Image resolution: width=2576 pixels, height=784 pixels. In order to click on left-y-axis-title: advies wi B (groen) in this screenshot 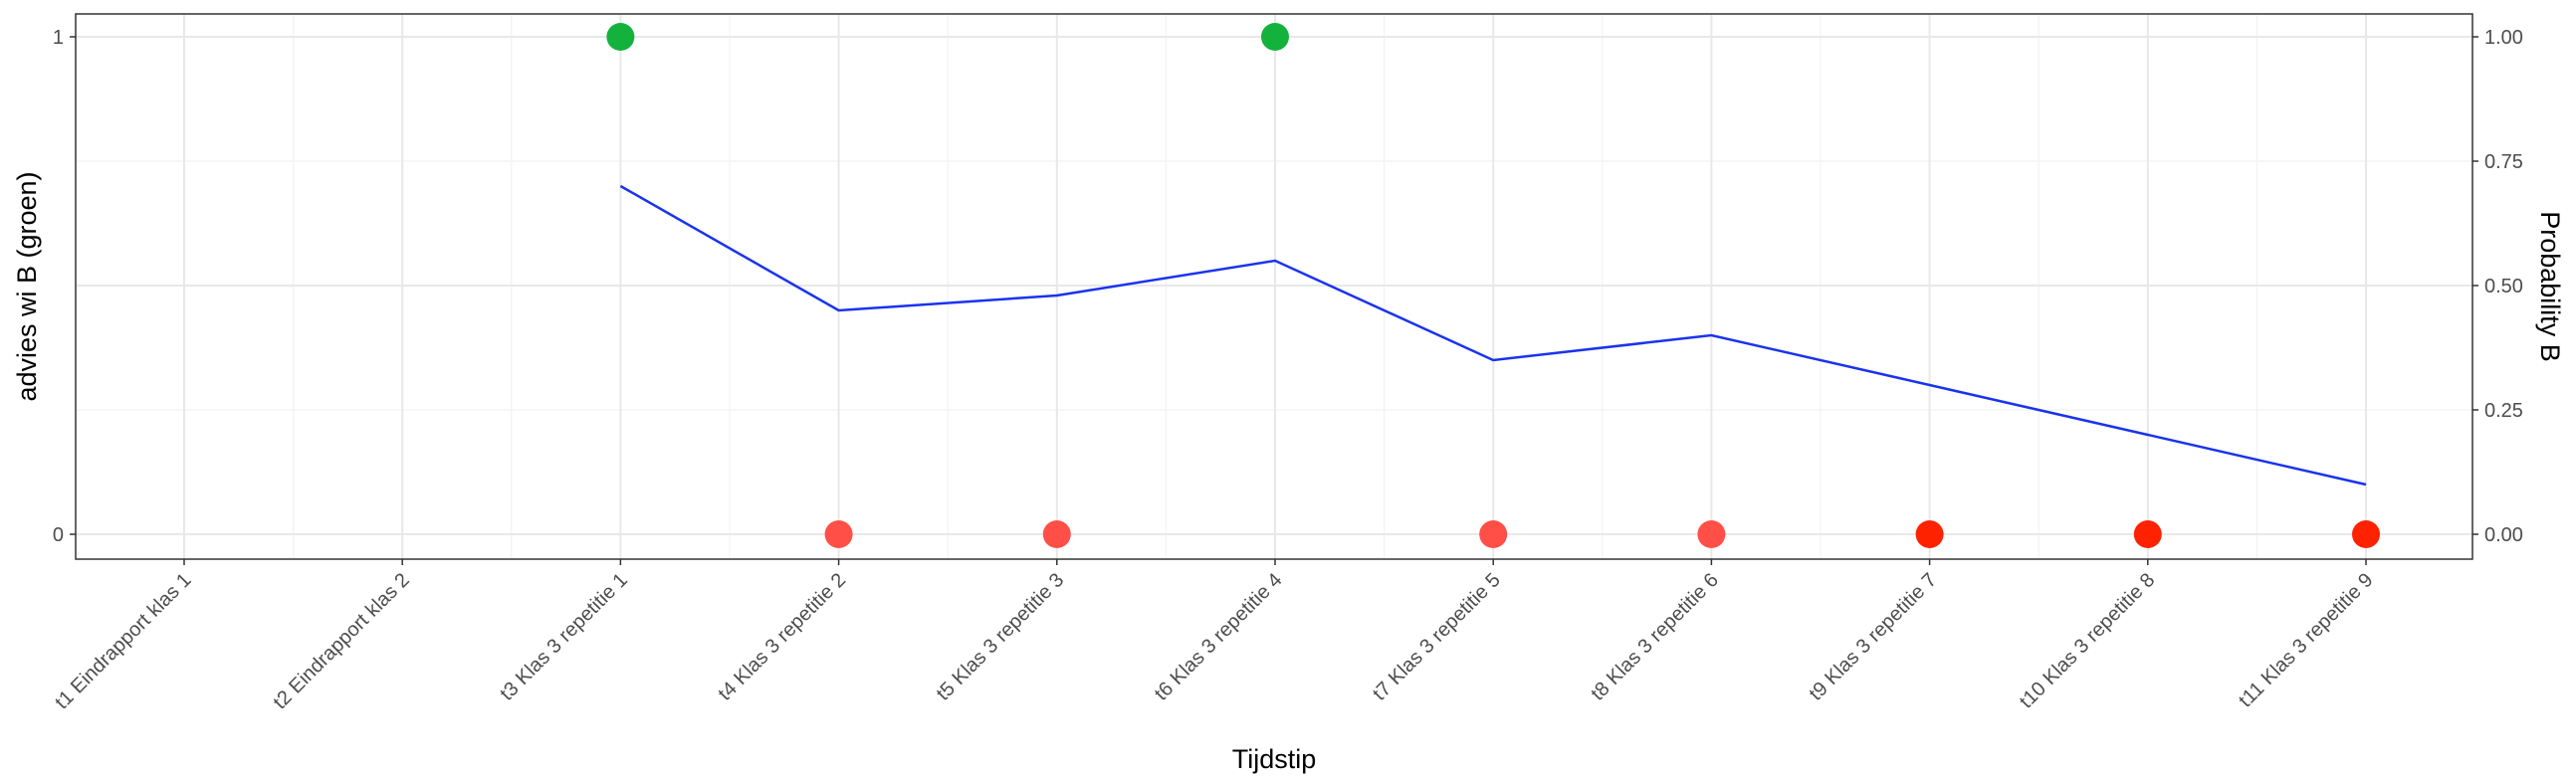, I will do `click(27, 286)`.